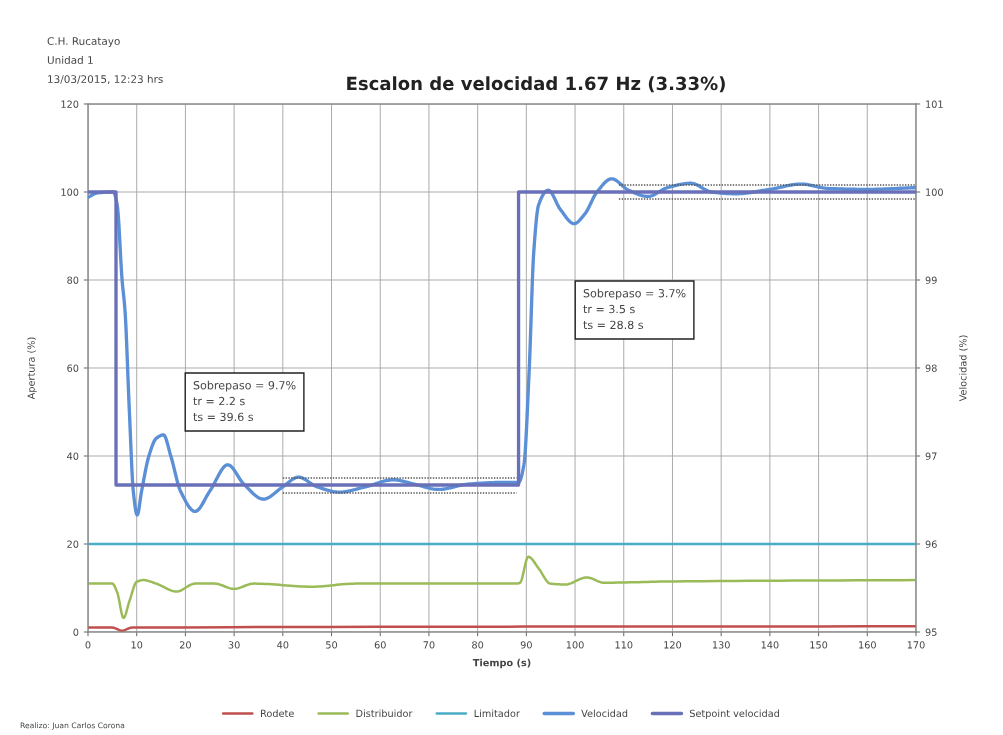 This screenshot has width=1003, height=735. I want to click on legend-label: Rodete, so click(277, 713).